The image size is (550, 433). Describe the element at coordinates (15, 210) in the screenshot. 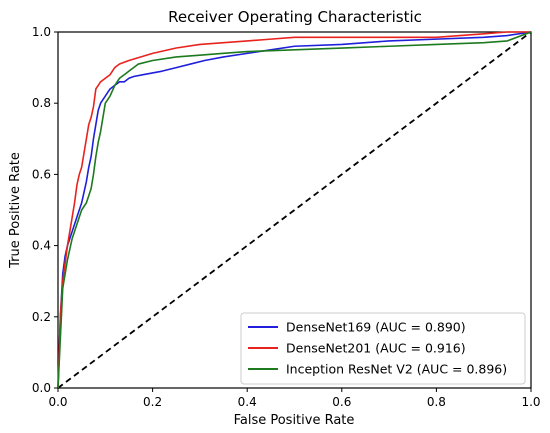

I see `y-axis-label: True Positive Rate` at that location.